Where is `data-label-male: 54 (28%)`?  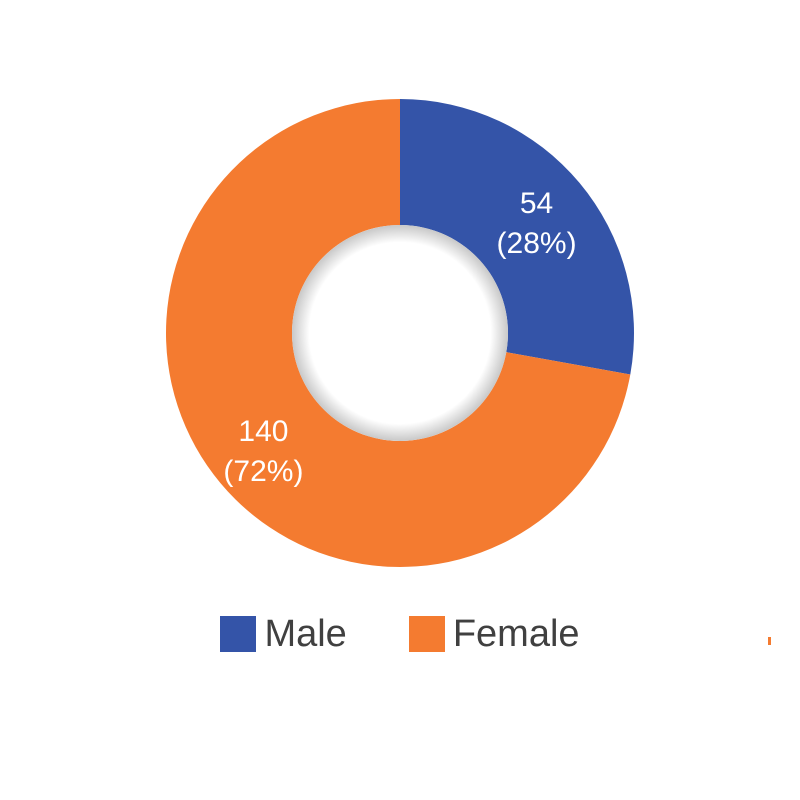
data-label-male: 54 (28%) is located at coordinates (537, 223).